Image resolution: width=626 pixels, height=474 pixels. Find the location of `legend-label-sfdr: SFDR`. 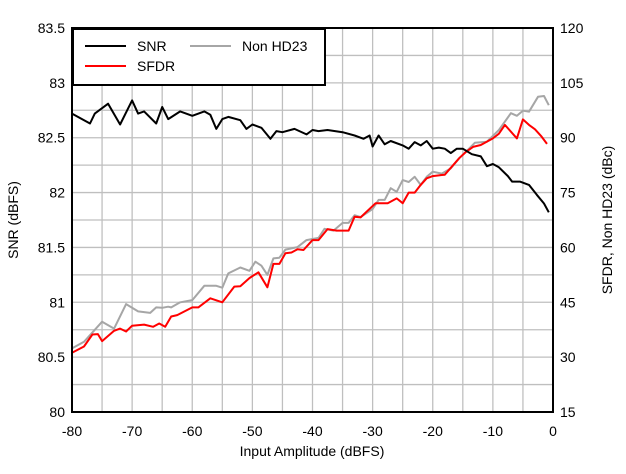

legend-label-sfdr: SFDR is located at coordinates (156, 66).